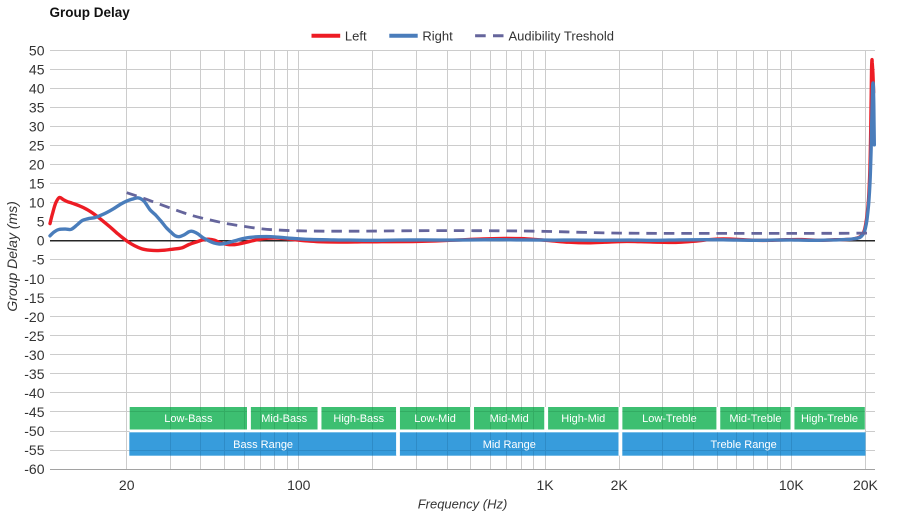 The image size is (900, 520). I want to click on svg-text: -30, so click(34, 355).